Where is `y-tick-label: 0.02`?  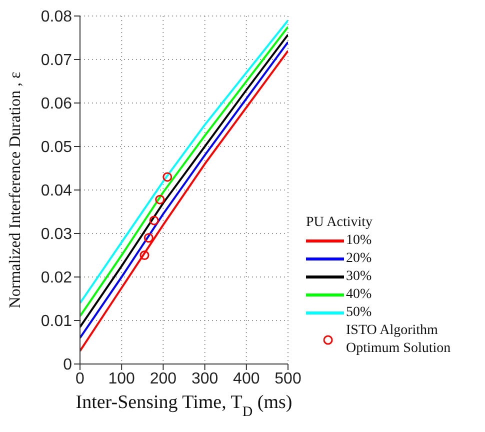
y-tick-label: 0.02 is located at coordinates (56, 278).